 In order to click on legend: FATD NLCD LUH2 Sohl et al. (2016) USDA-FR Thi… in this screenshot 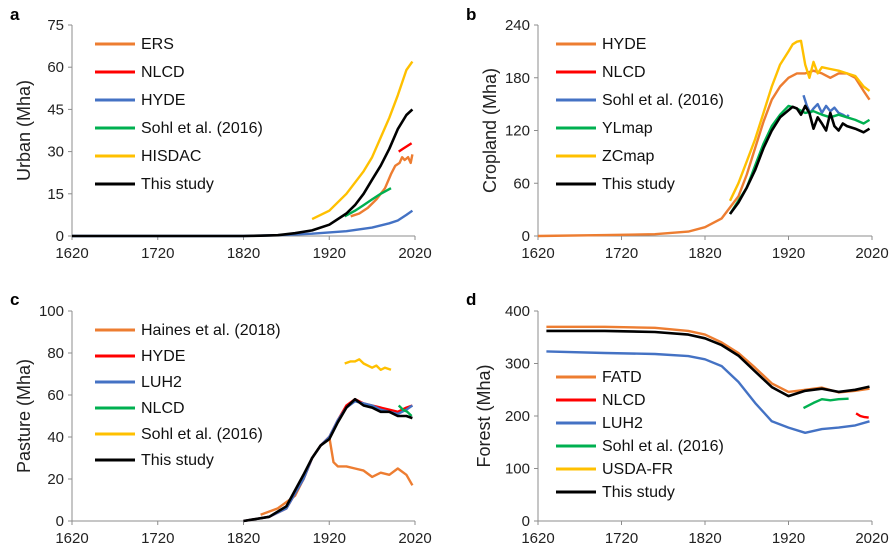, I will do `click(640, 435)`.